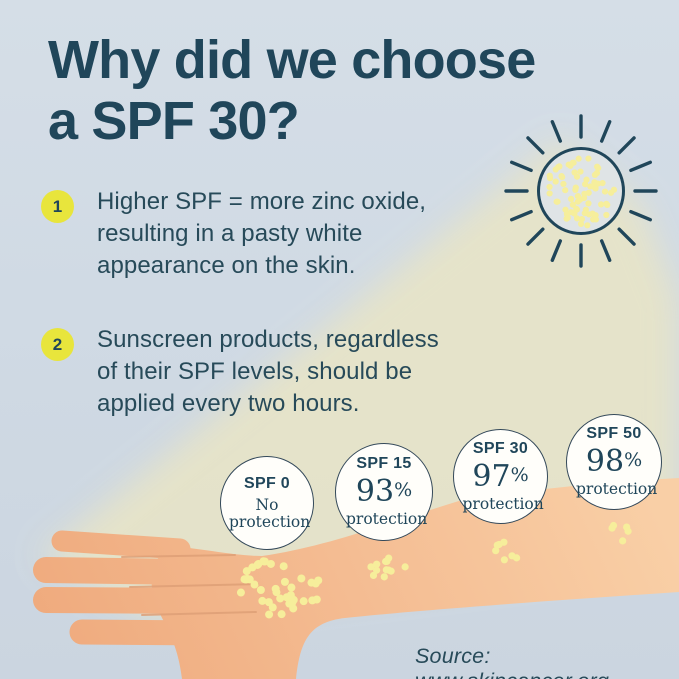  What do you see at coordinates (434, 570) in the screenshot?
I see `uv-dots-on-skin` at bounding box center [434, 570].